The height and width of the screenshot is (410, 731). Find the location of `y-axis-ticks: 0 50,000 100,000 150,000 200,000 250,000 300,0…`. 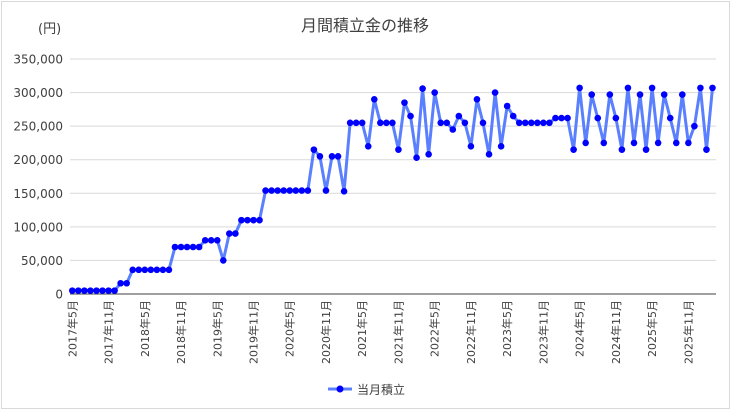

y-axis-ticks: 0 50,000 100,000 150,000 200,000 250,000 300,0… is located at coordinates (38, 177).